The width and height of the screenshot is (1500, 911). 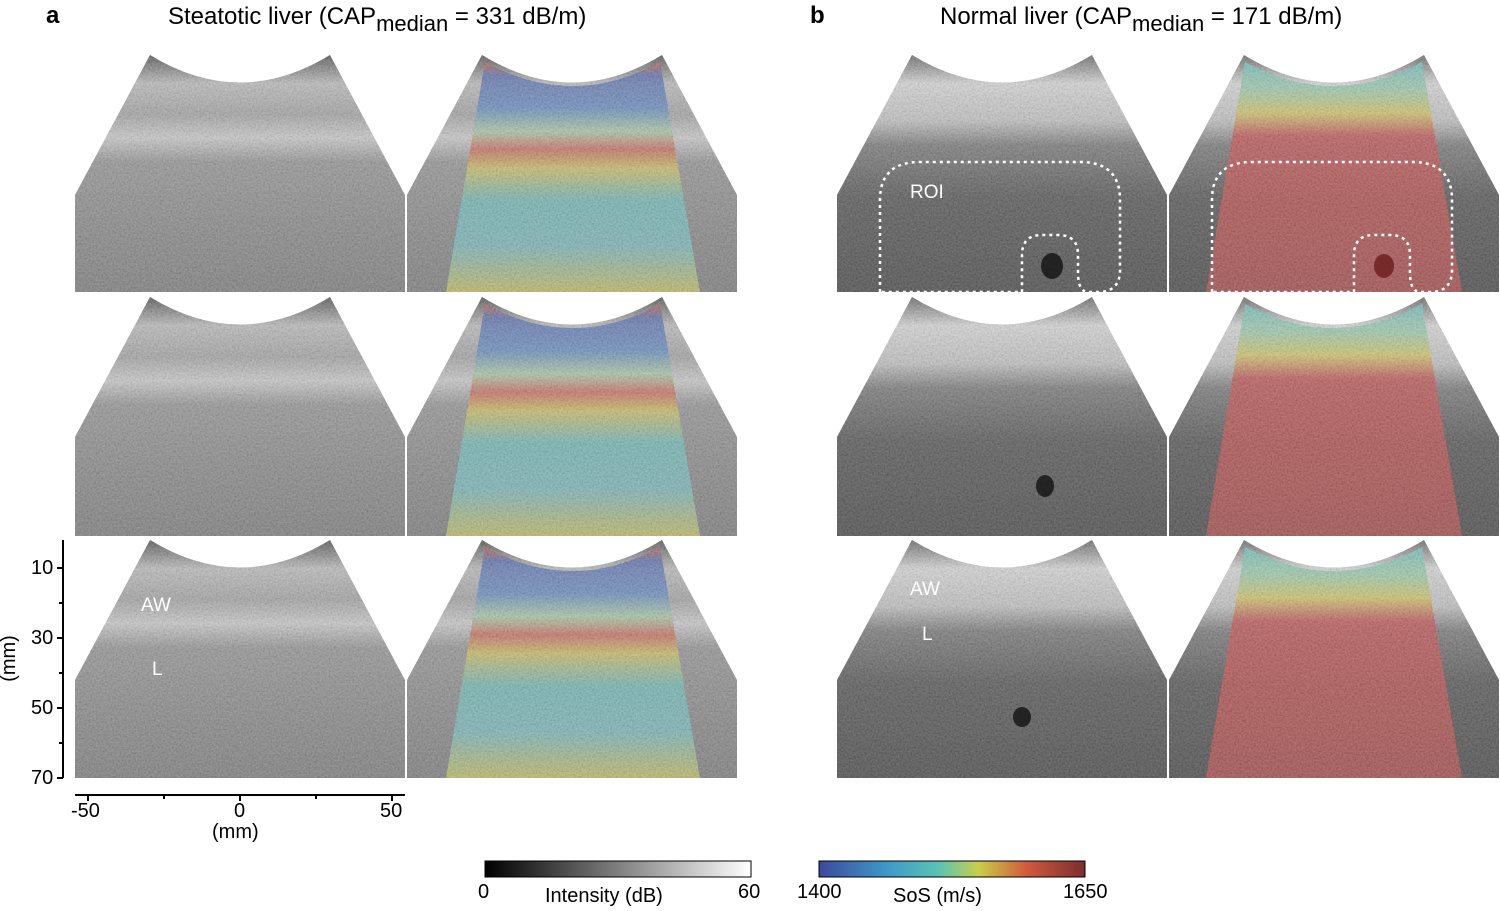 I want to click on panel-a-row2-sos-overlay, so click(x=572, y=416).